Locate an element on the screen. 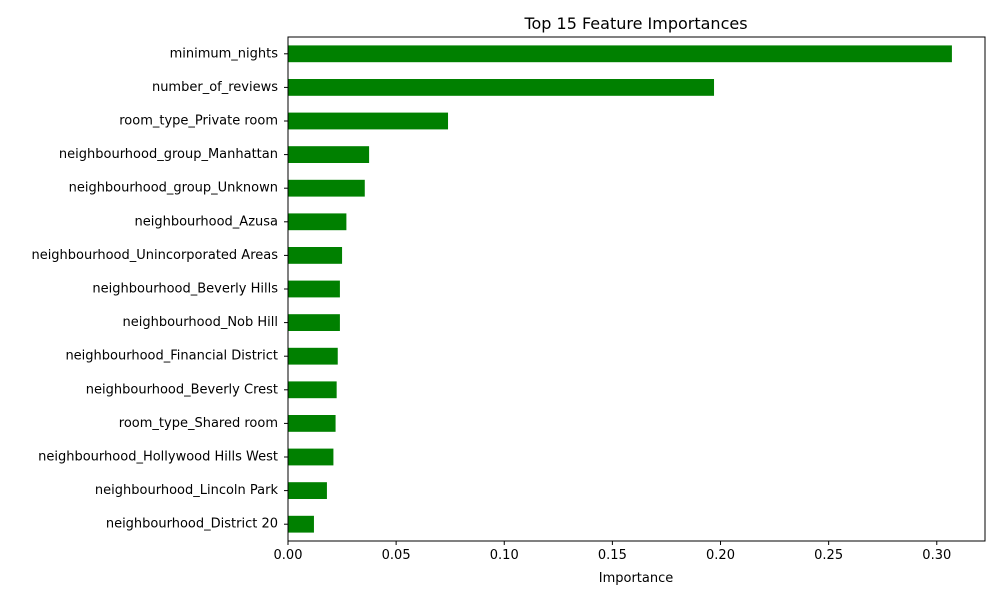 The image size is (1000, 600). x-axis-ticks: 0.00 0.05 0.10 0.15 0.20 0.25 0.30 is located at coordinates (612, 552).